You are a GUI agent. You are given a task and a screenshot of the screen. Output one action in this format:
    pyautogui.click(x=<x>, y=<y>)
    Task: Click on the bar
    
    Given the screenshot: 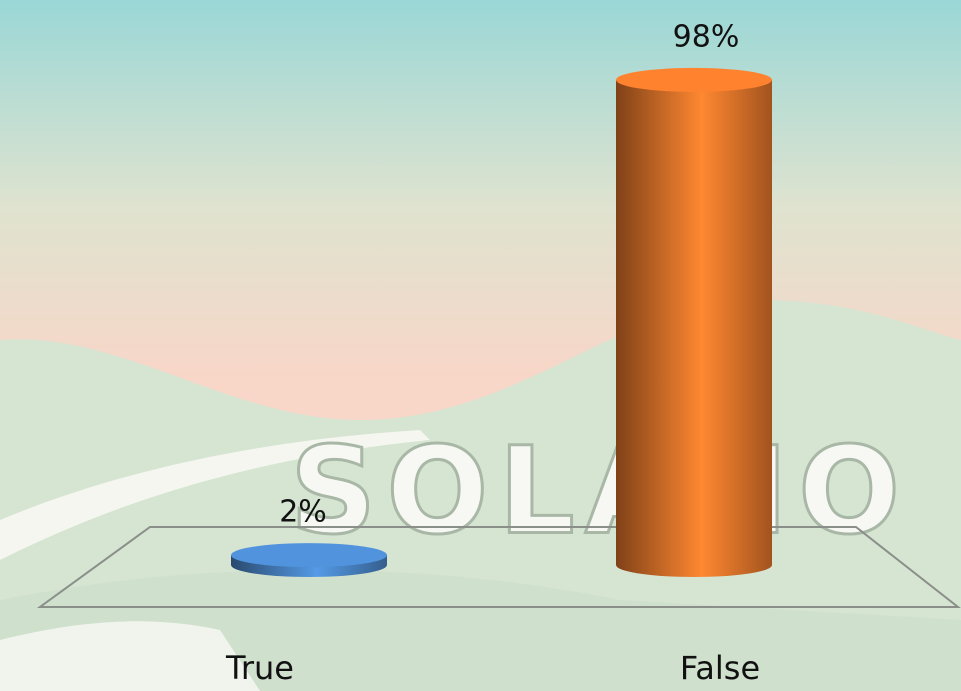 What is the action you would take?
    pyautogui.click(x=694, y=328)
    